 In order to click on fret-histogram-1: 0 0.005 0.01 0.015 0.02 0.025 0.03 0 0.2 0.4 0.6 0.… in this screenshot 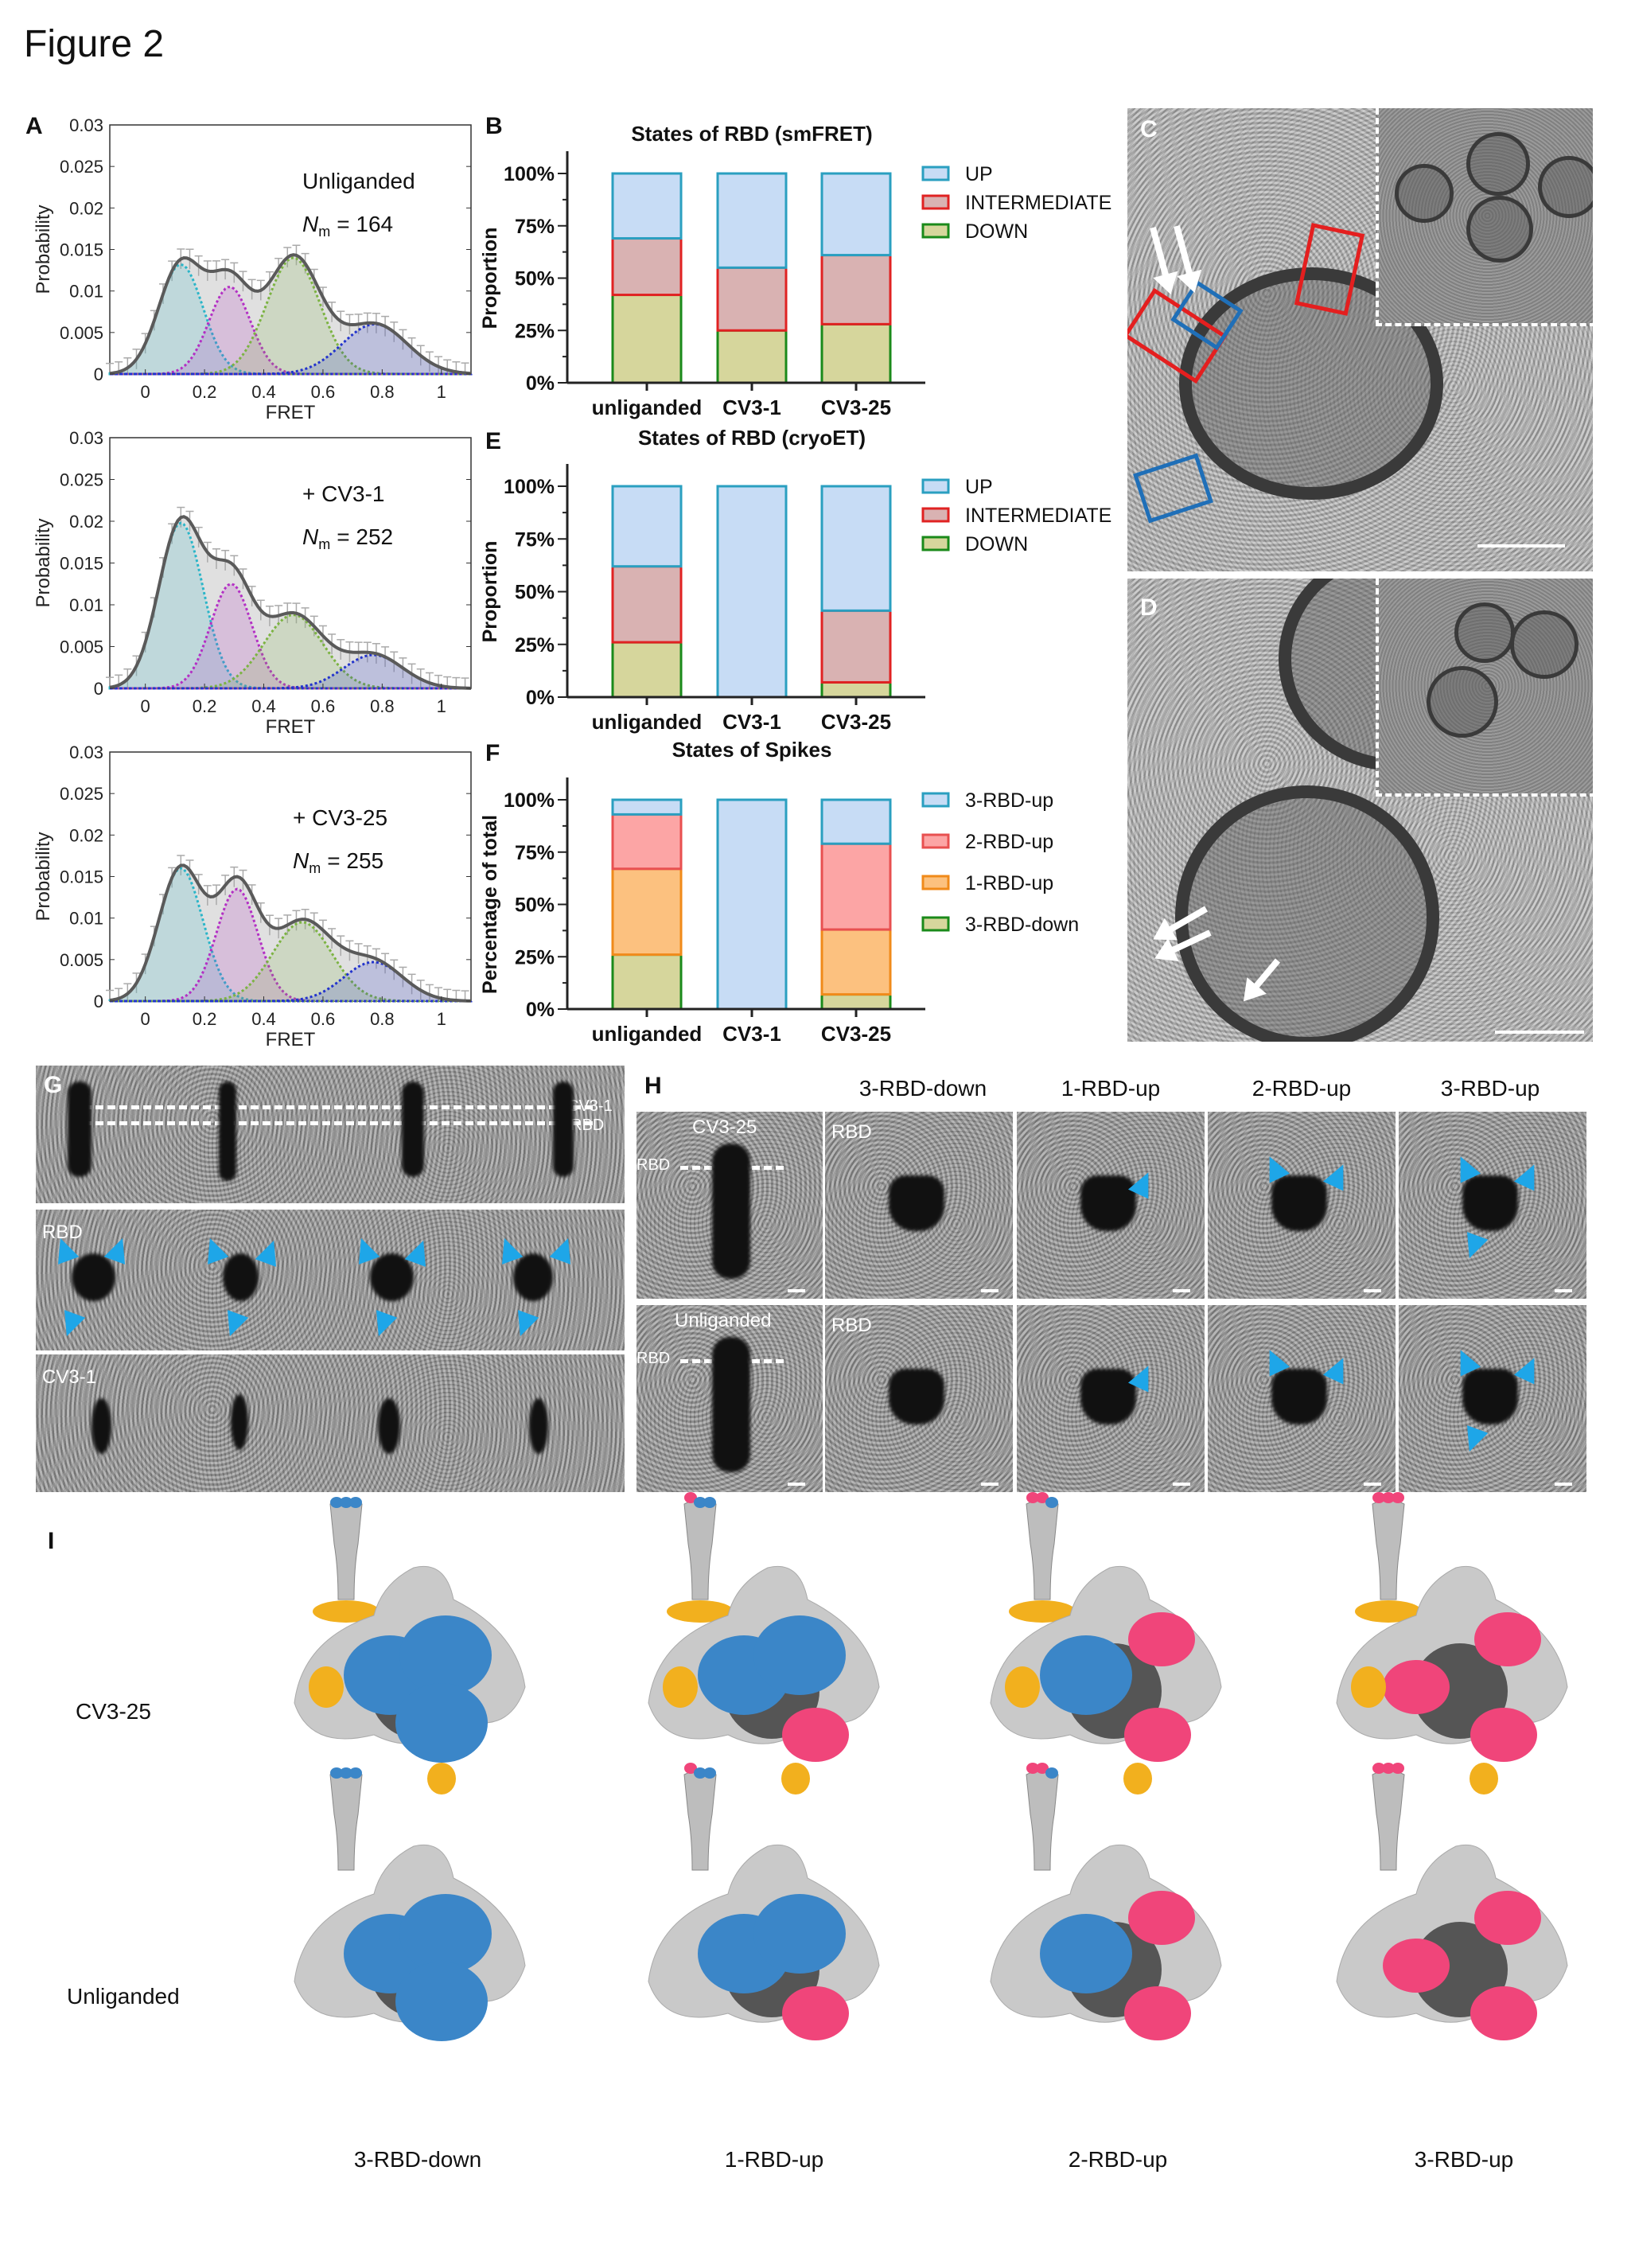, I will do `click(253, 269)`.